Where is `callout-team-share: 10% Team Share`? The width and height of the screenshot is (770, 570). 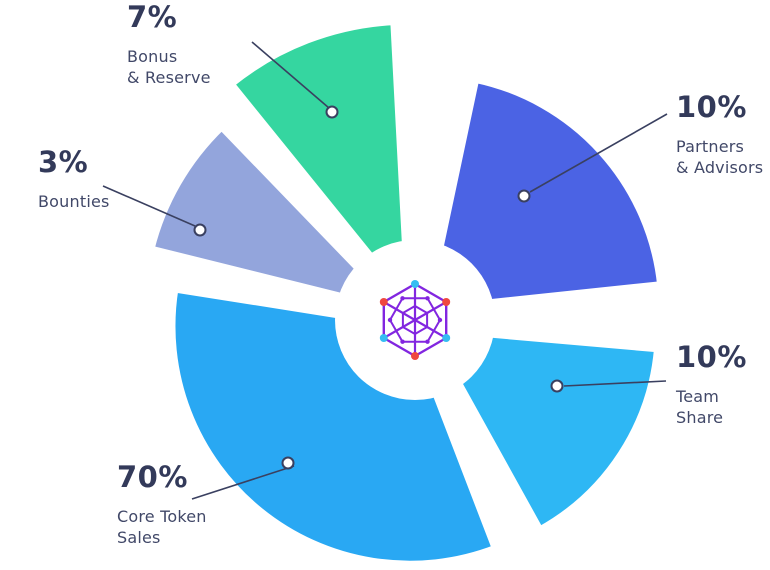 callout-team-share: 10% Team Share is located at coordinates (711, 385).